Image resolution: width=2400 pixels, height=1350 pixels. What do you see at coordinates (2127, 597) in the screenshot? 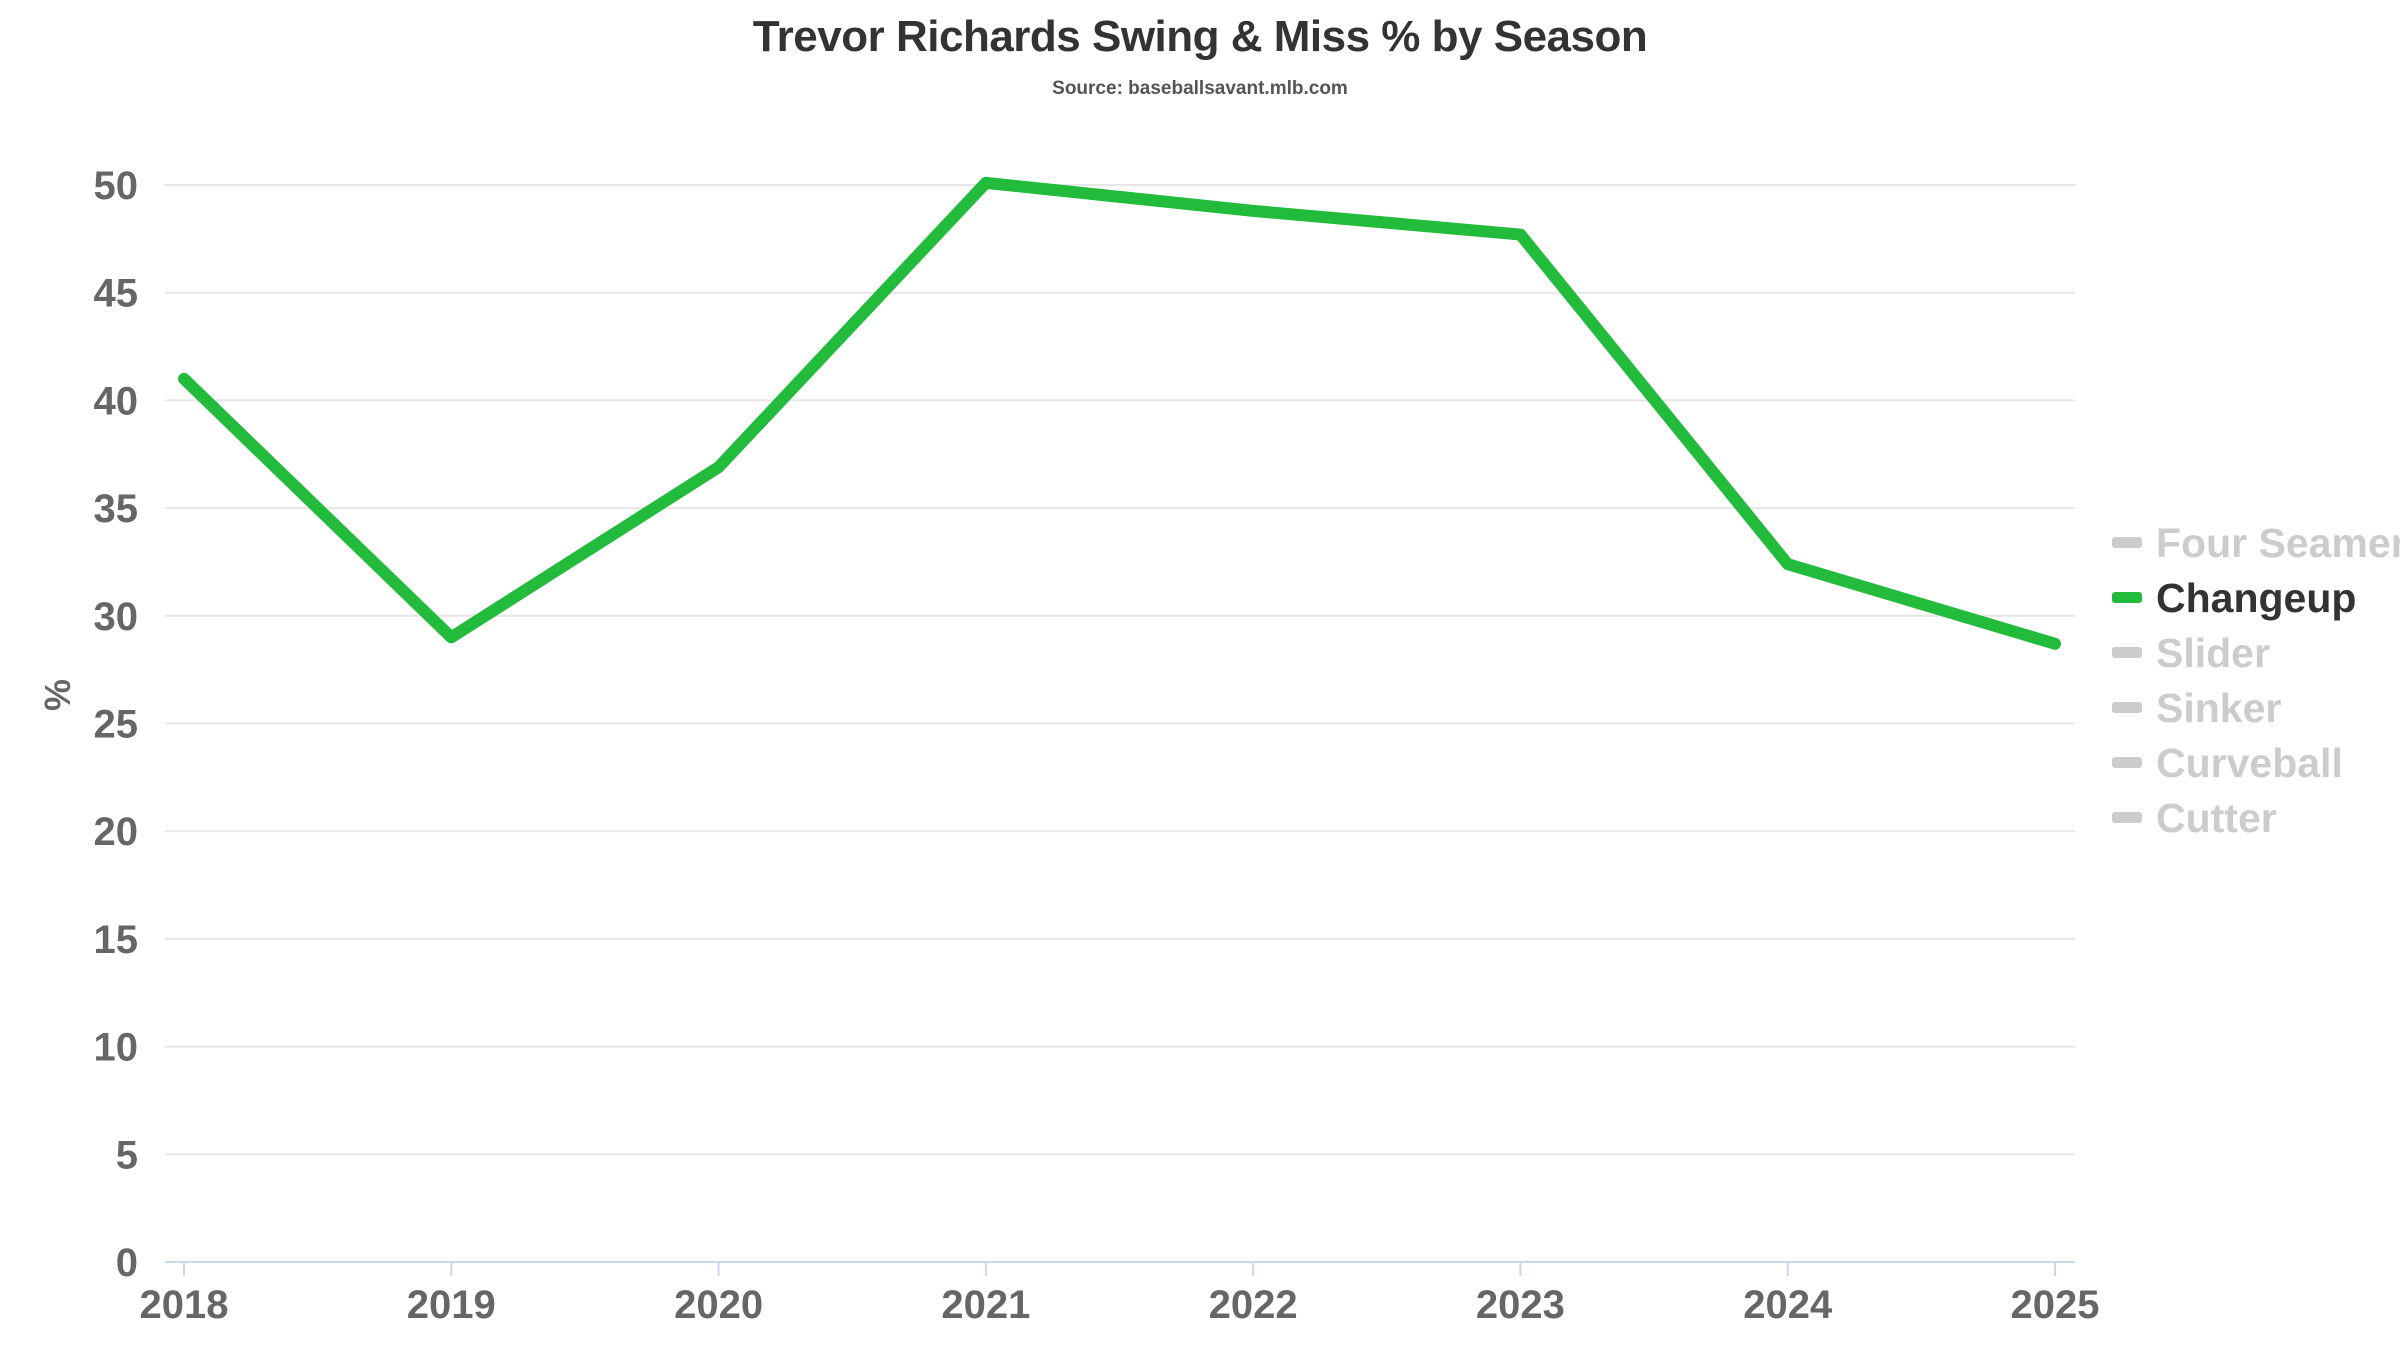
I see `legend-swatch-changeup` at bounding box center [2127, 597].